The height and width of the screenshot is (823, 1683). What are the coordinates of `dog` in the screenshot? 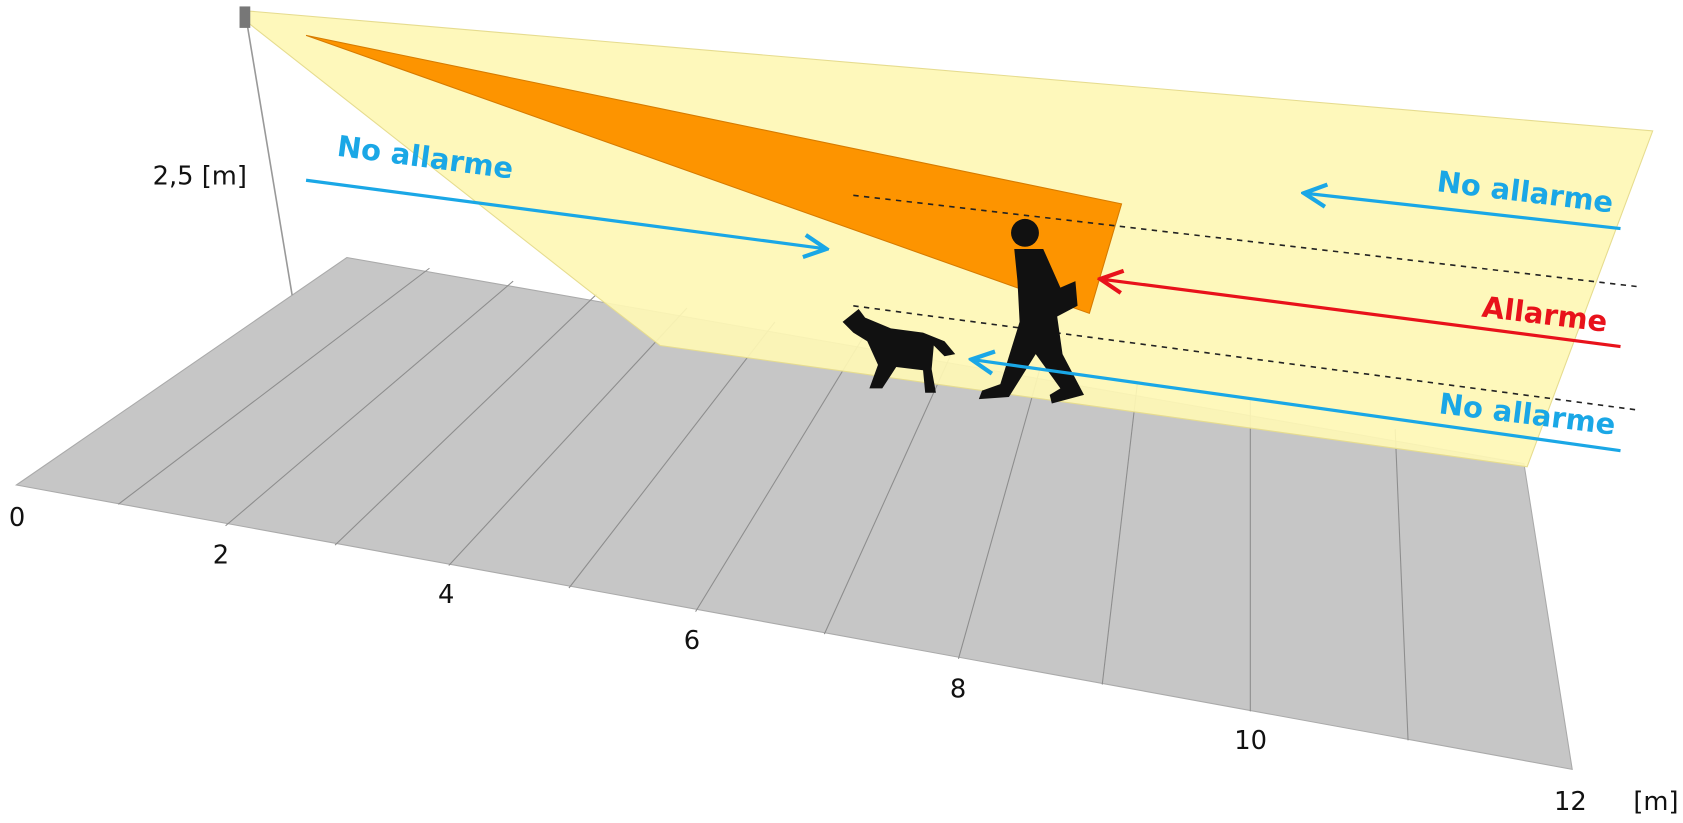 It's located at (899, 351).